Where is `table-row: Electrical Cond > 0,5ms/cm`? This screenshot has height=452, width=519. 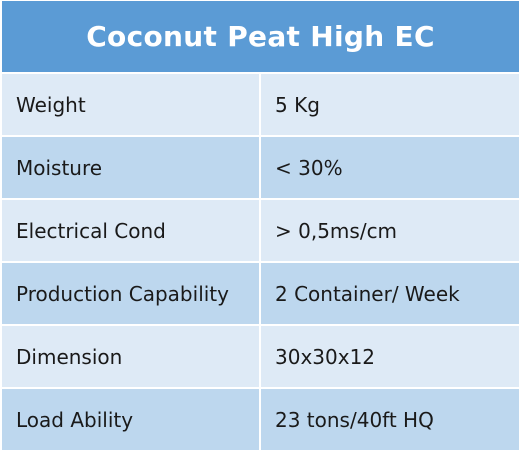 table-row: Electrical Cond > 0,5ms/cm is located at coordinates (260, 230).